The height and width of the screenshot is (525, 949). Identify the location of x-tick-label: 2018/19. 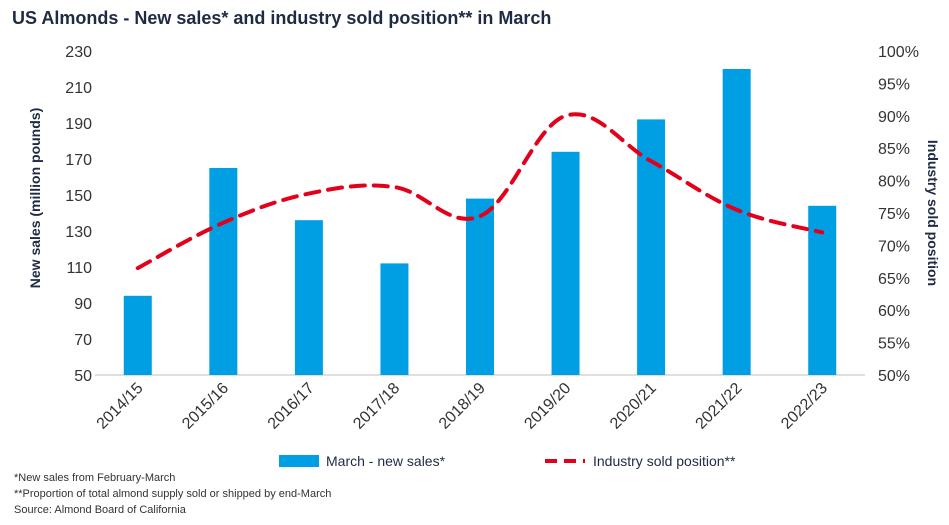
(462, 406).